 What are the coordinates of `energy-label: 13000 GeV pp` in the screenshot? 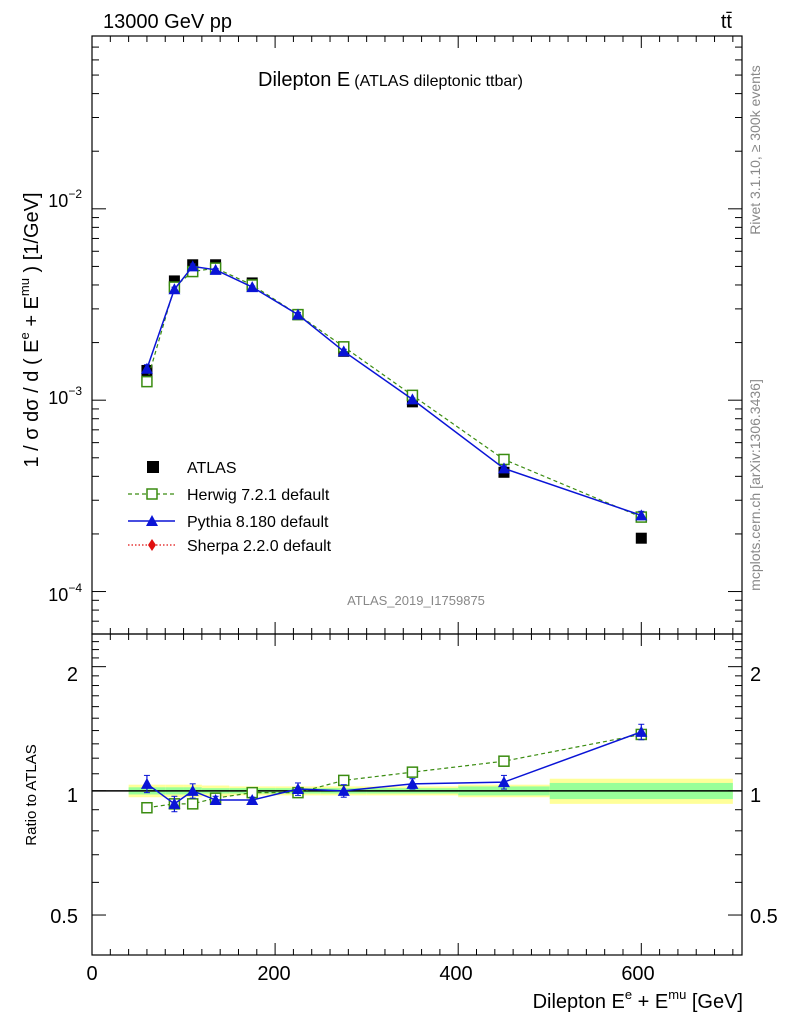 It's located at (167, 22).